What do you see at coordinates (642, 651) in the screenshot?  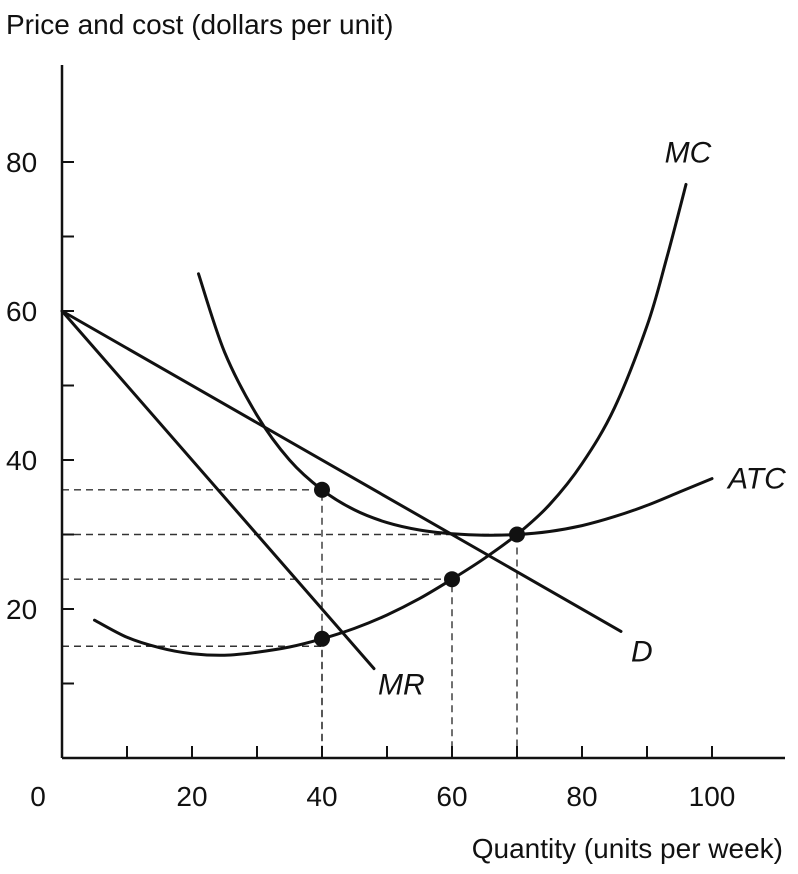 I see `d-label: D` at bounding box center [642, 651].